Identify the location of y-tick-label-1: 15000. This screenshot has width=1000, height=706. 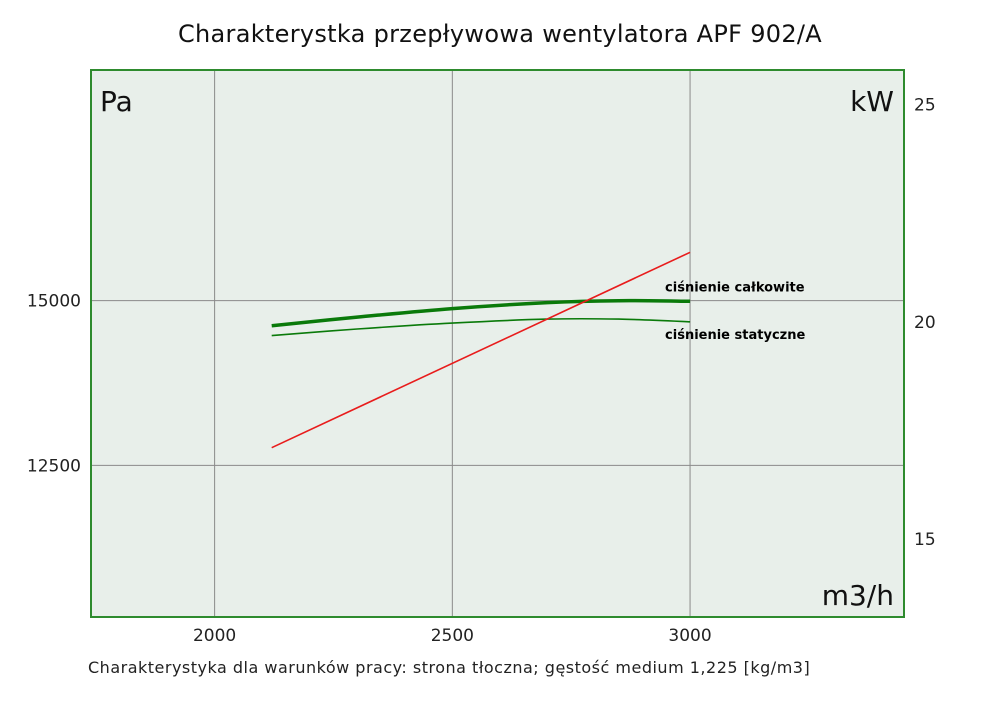
(54, 302).